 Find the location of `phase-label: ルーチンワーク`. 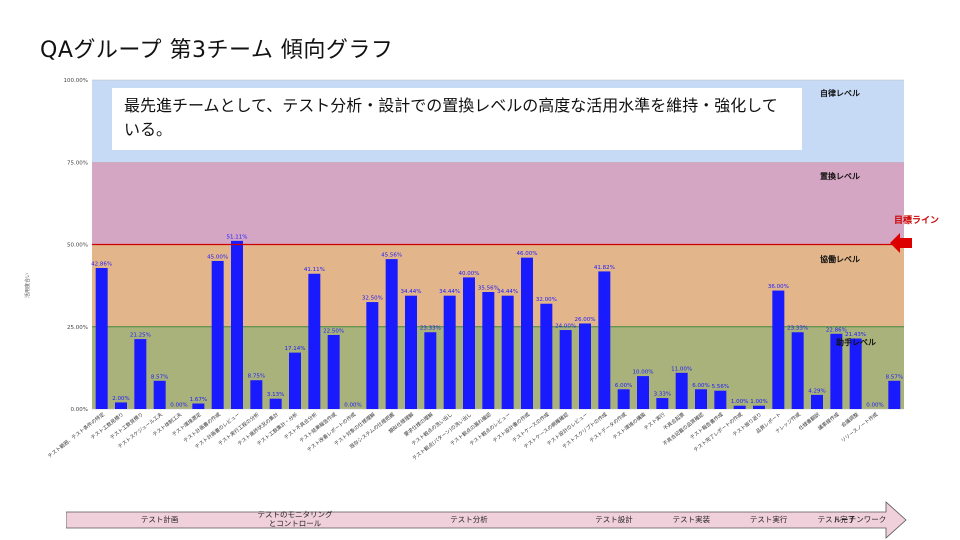

phase-label: ルーチンワーク is located at coordinates (860, 519).